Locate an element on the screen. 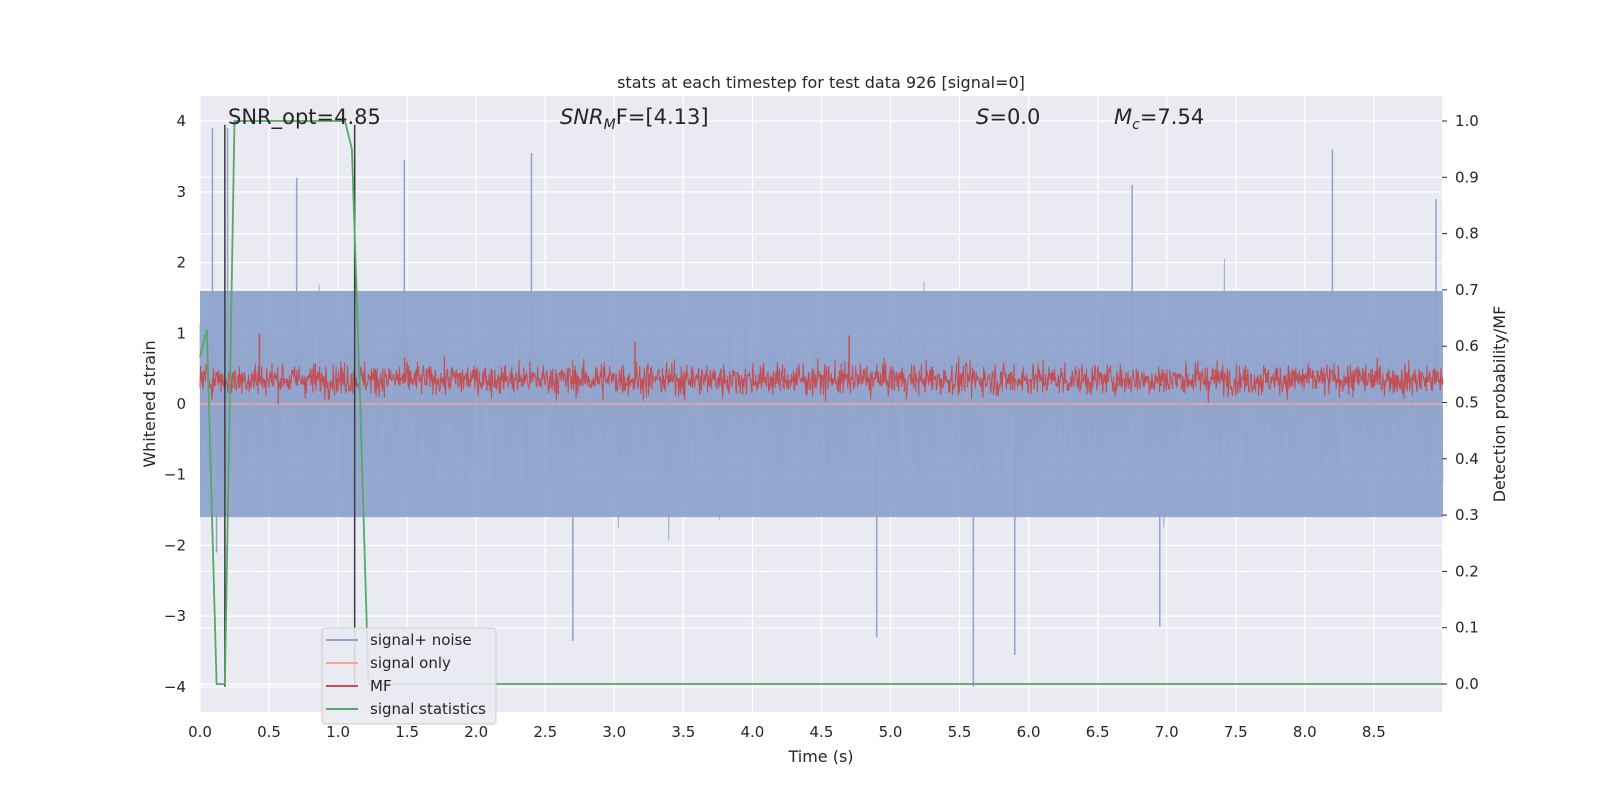  series-mf-line is located at coordinates (821, 380).